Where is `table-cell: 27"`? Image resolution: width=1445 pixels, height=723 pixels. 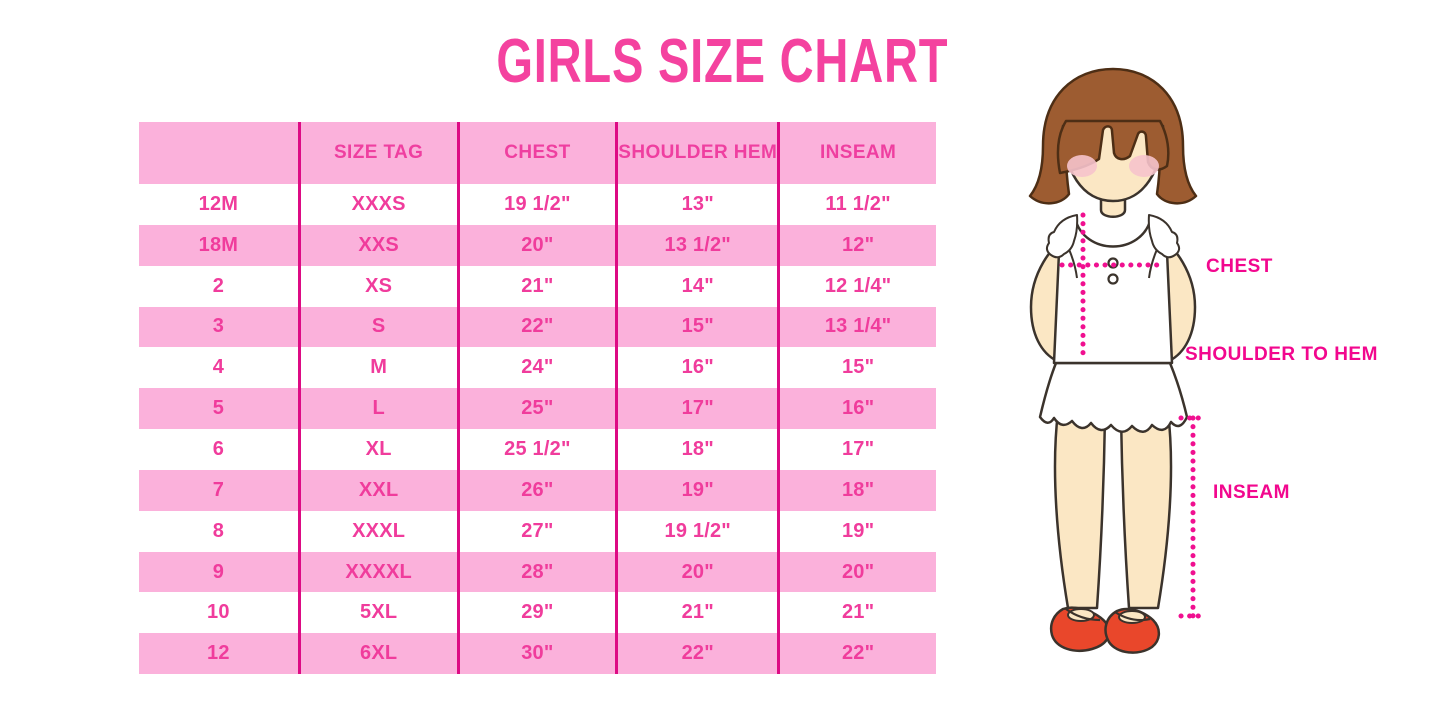 table-cell: 27" is located at coordinates (536, 531).